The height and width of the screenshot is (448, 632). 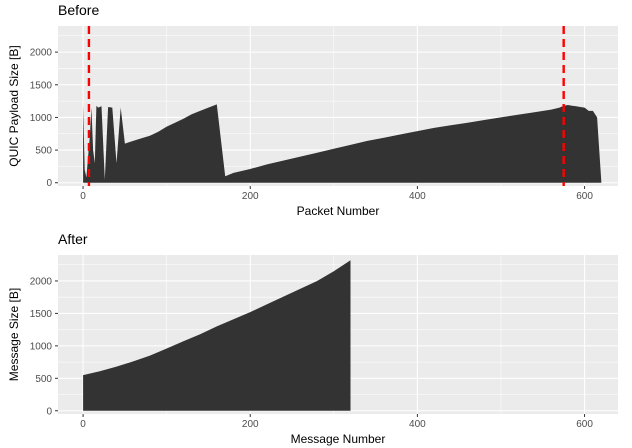 I want to click on y-axis-label: QUIC Payload Size [B], so click(x=14, y=105).